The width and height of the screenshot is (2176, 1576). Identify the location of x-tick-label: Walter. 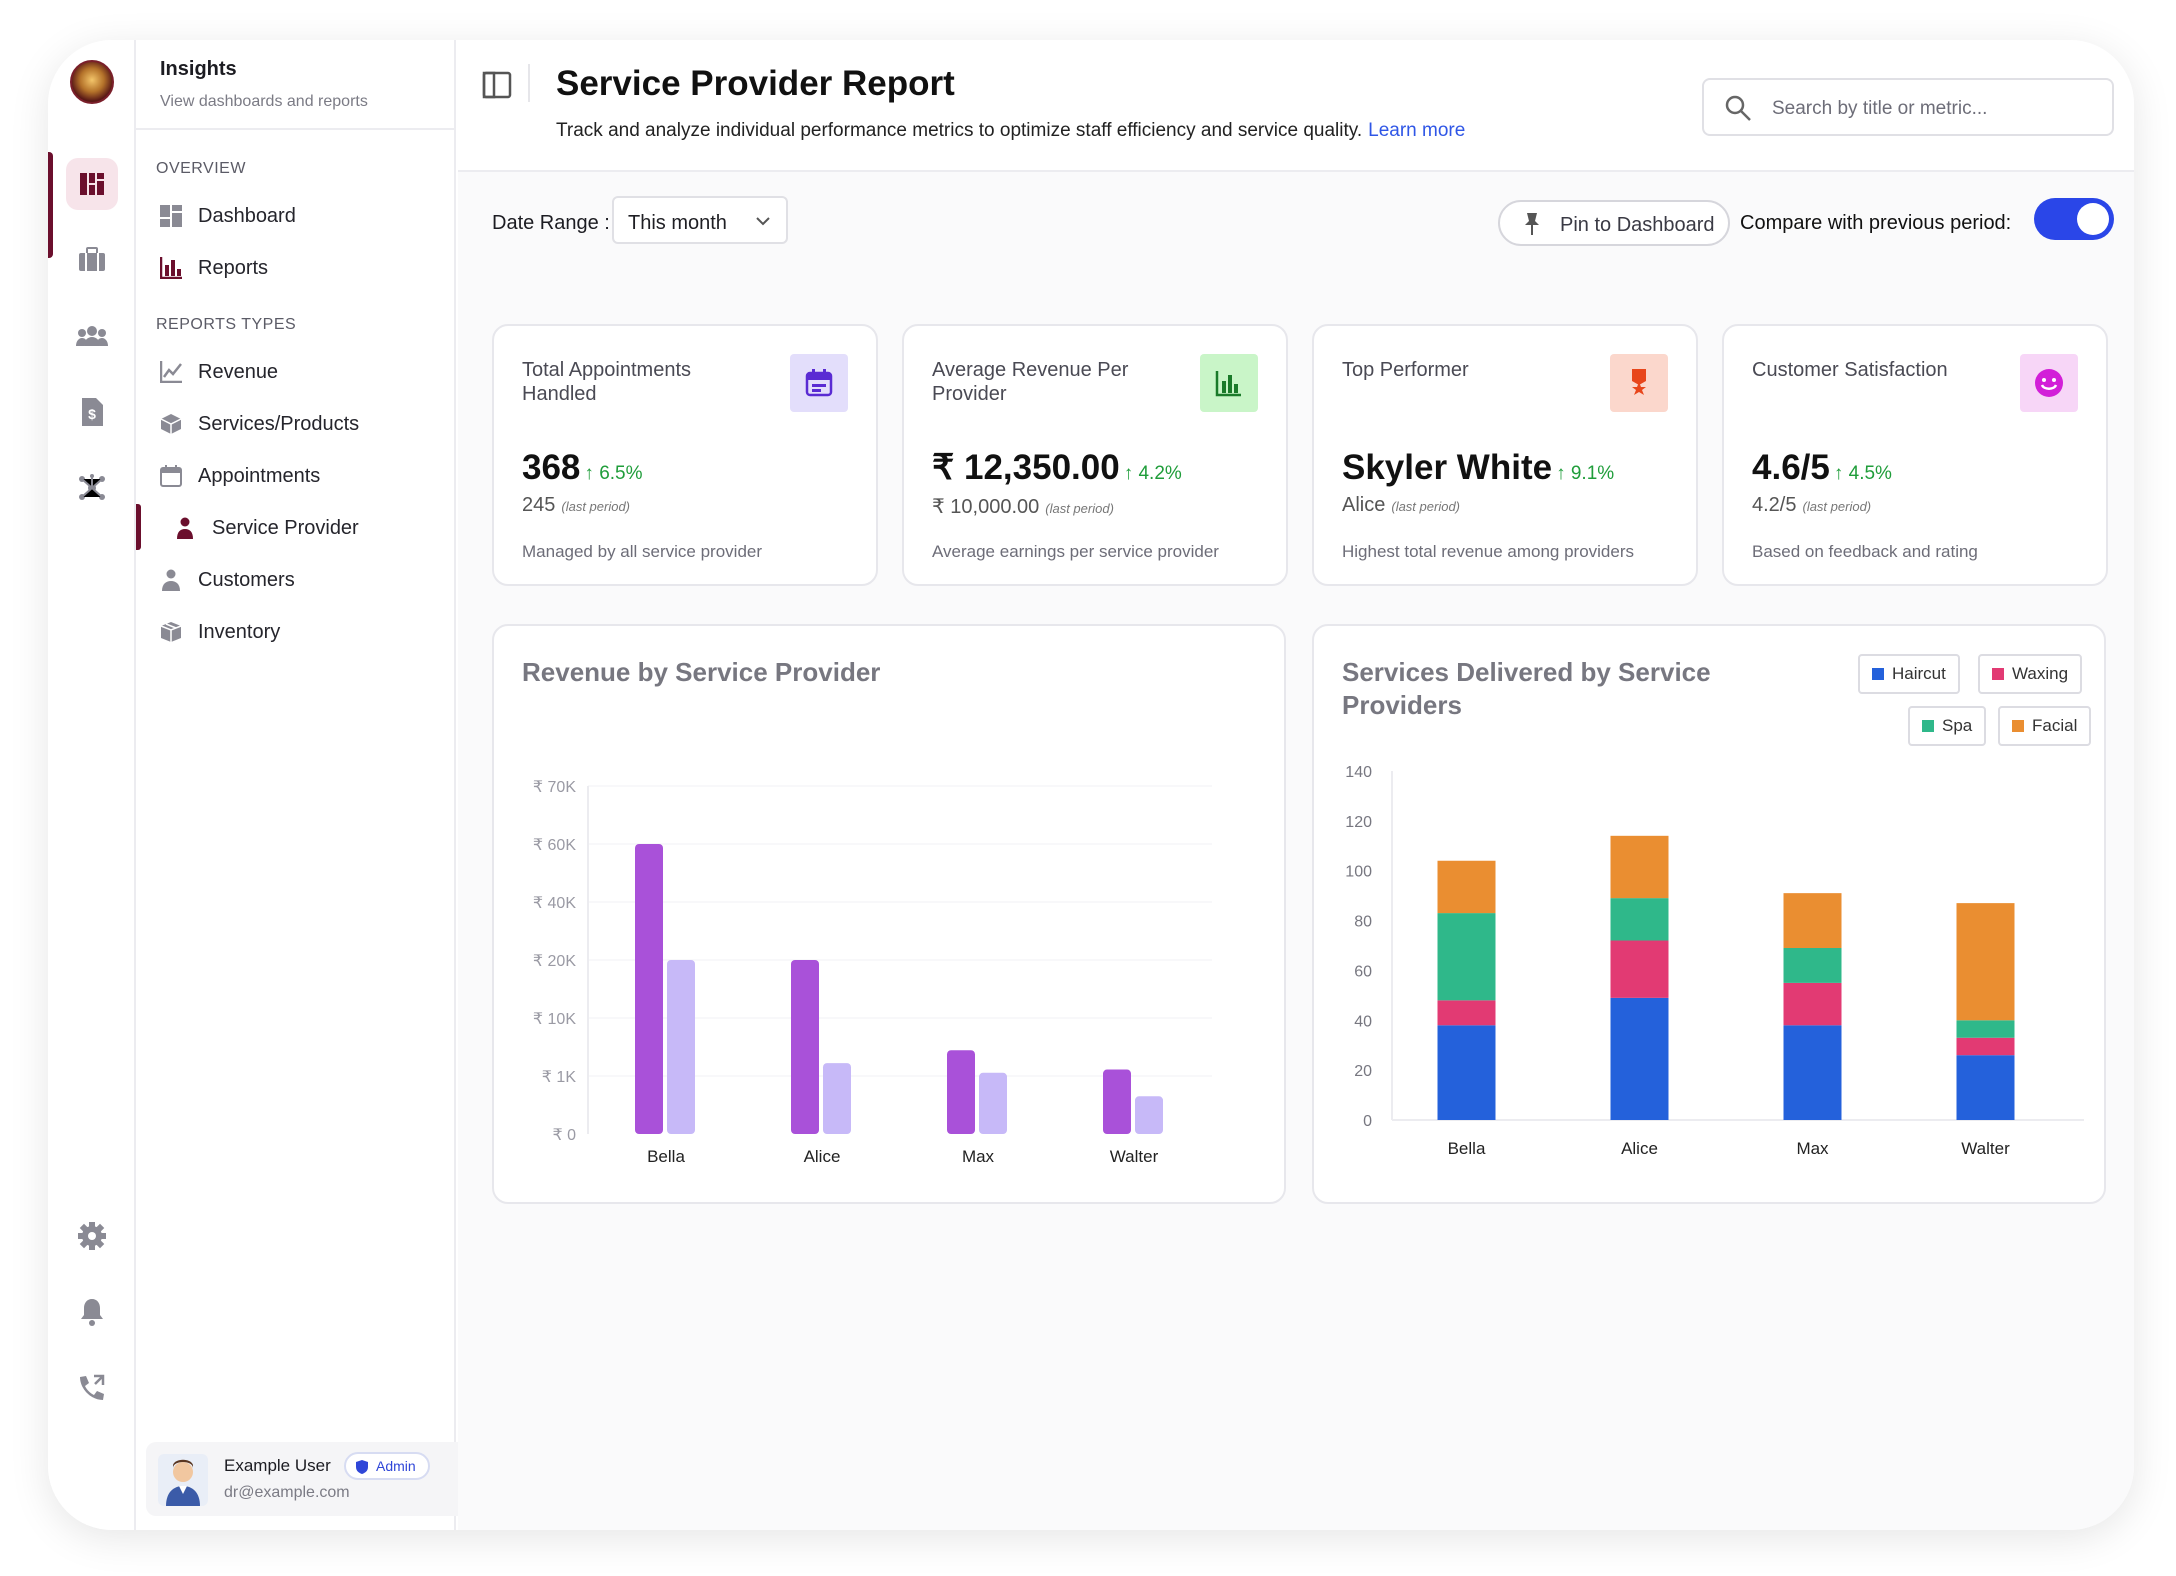
(1985, 1148).